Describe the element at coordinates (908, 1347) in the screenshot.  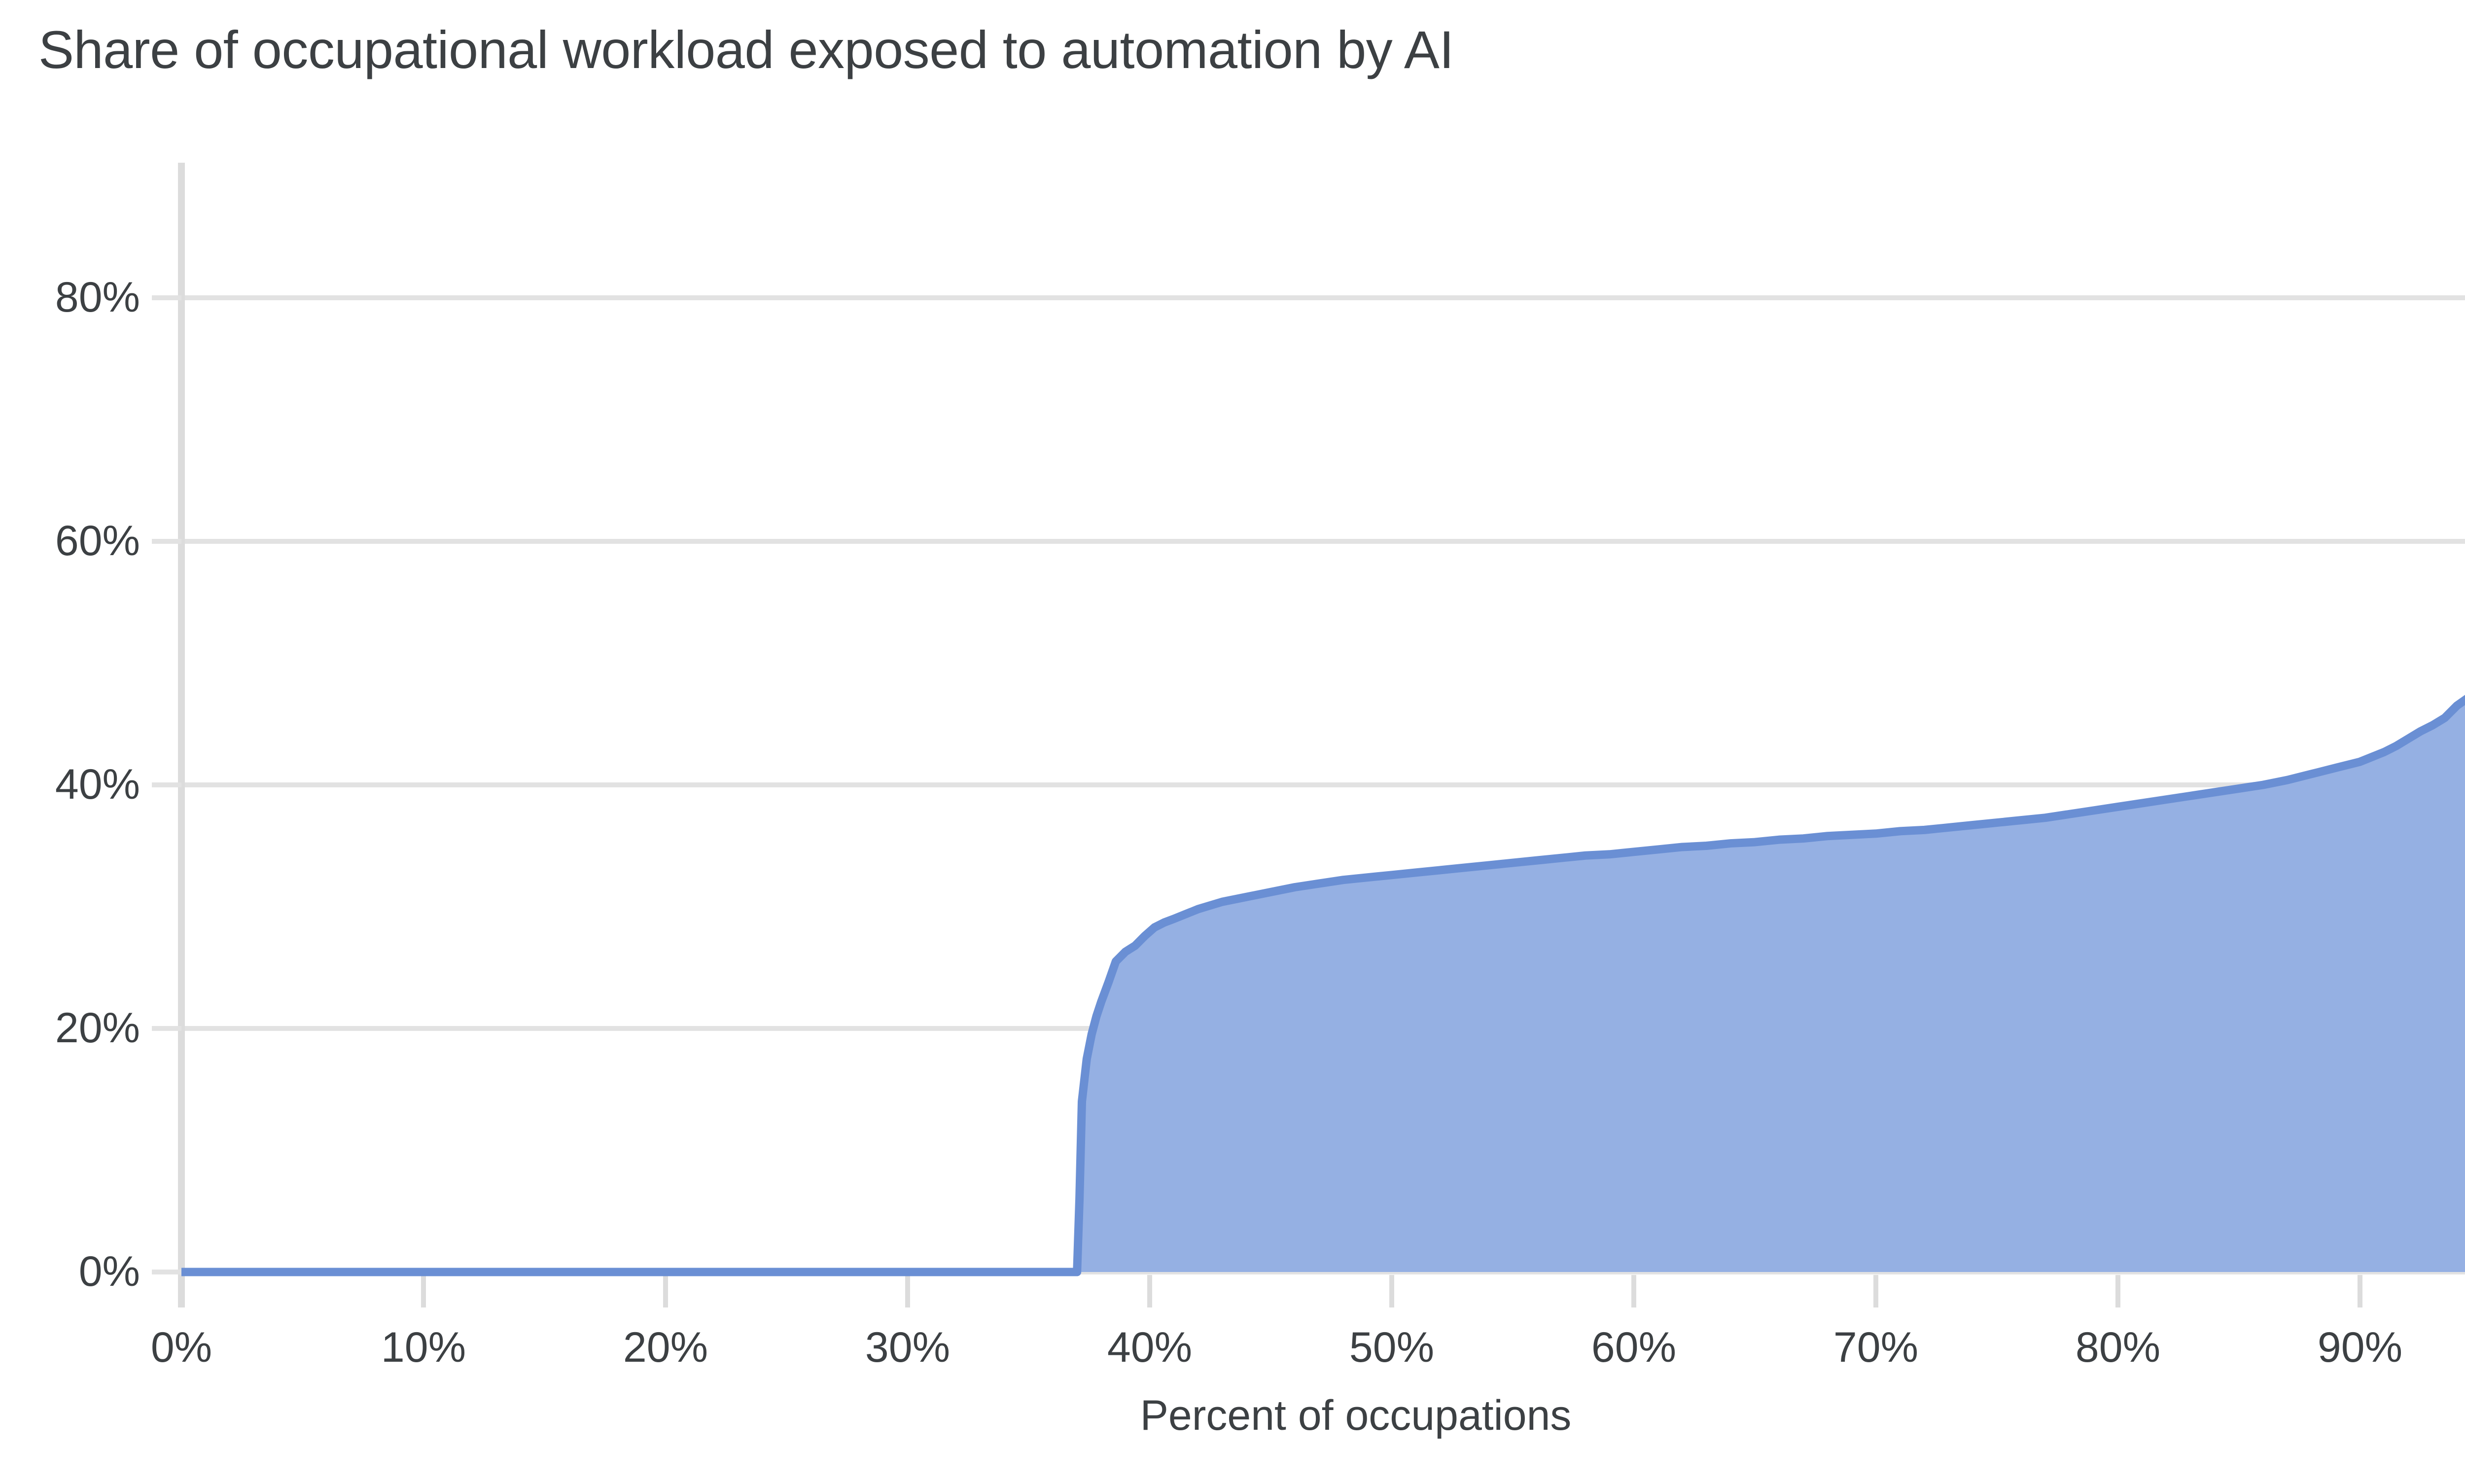
I see `x-axis-tick-label: 30%` at that location.